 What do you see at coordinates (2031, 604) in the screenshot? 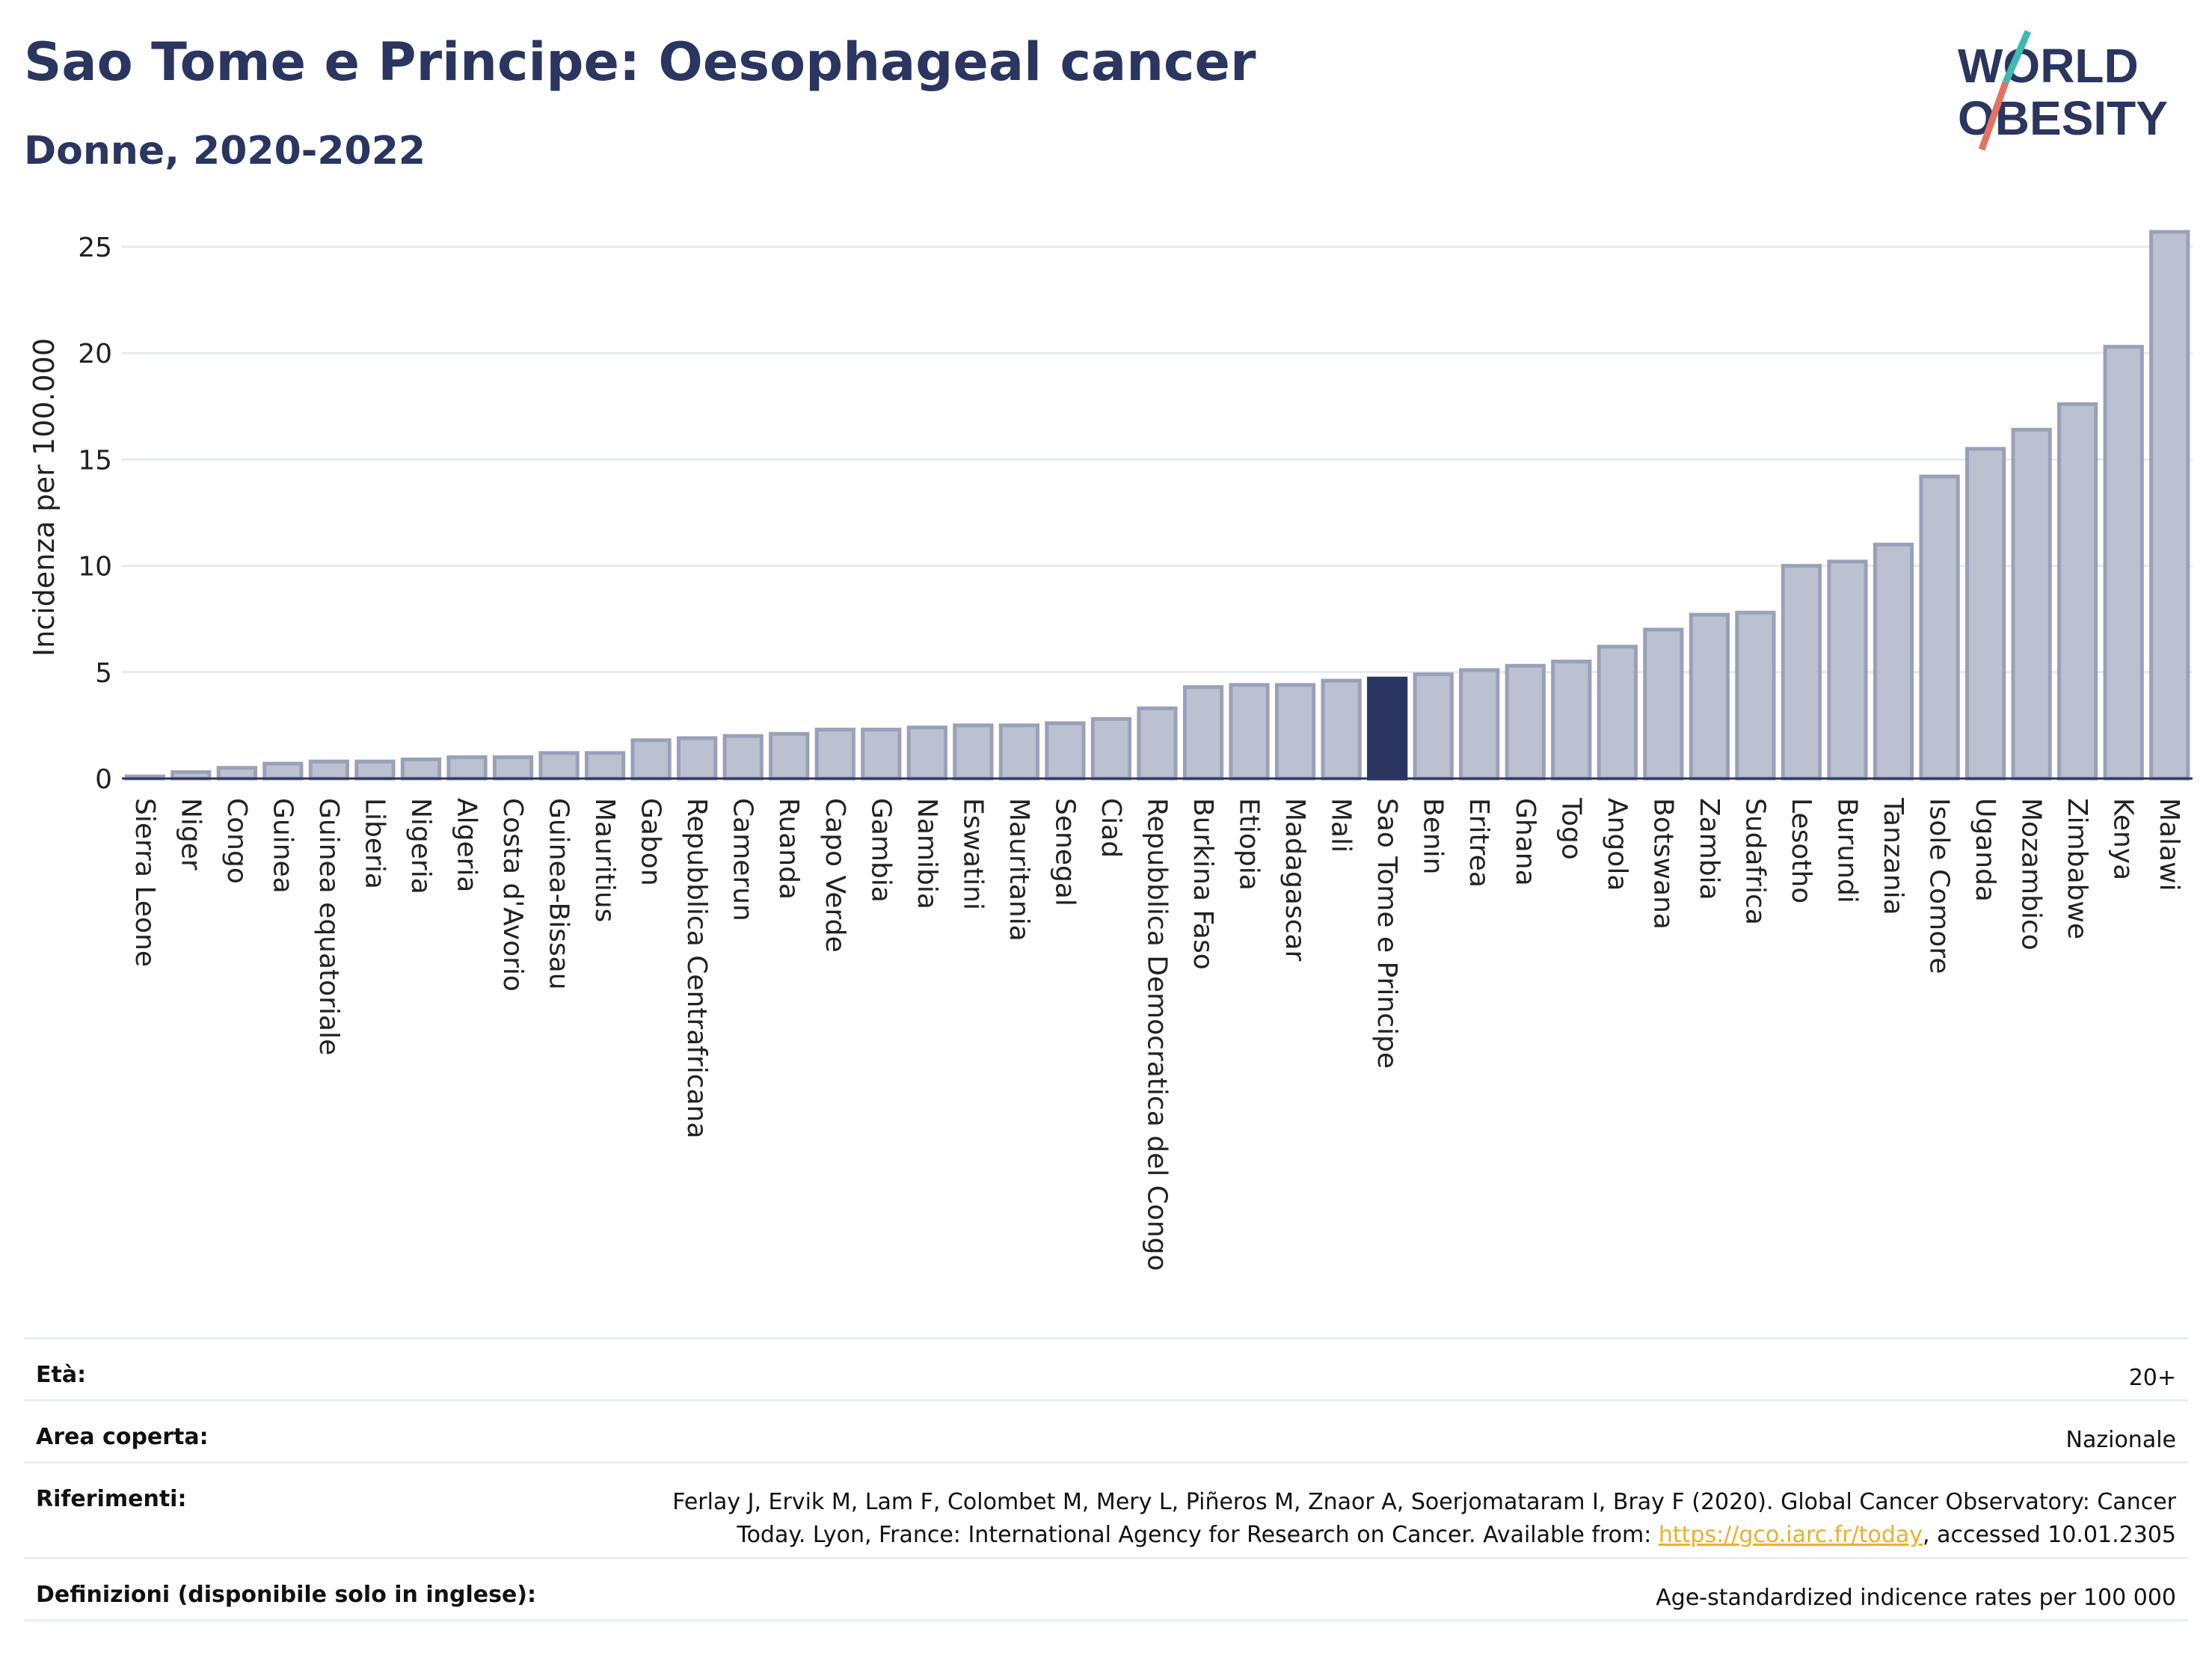
I see `bar-mozambico` at bounding box center [2031, 604].